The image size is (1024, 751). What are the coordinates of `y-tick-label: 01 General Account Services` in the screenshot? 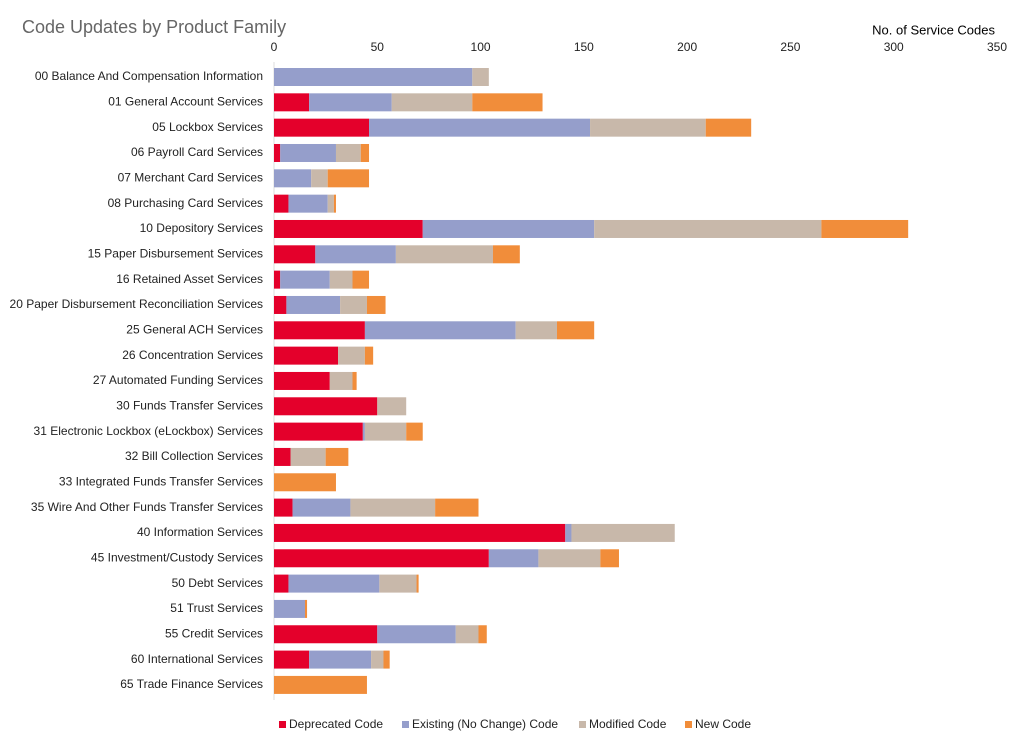 It's located at (185, 102).